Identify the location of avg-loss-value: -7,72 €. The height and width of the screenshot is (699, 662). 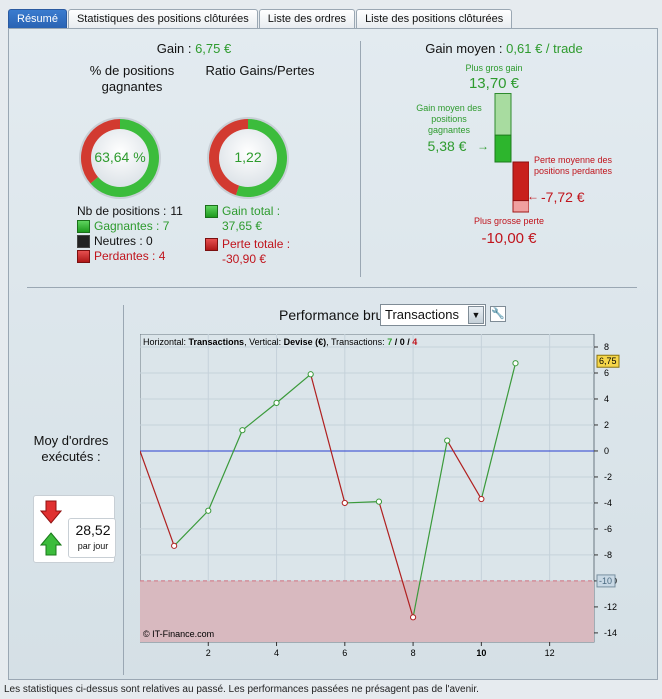
(563, 197).